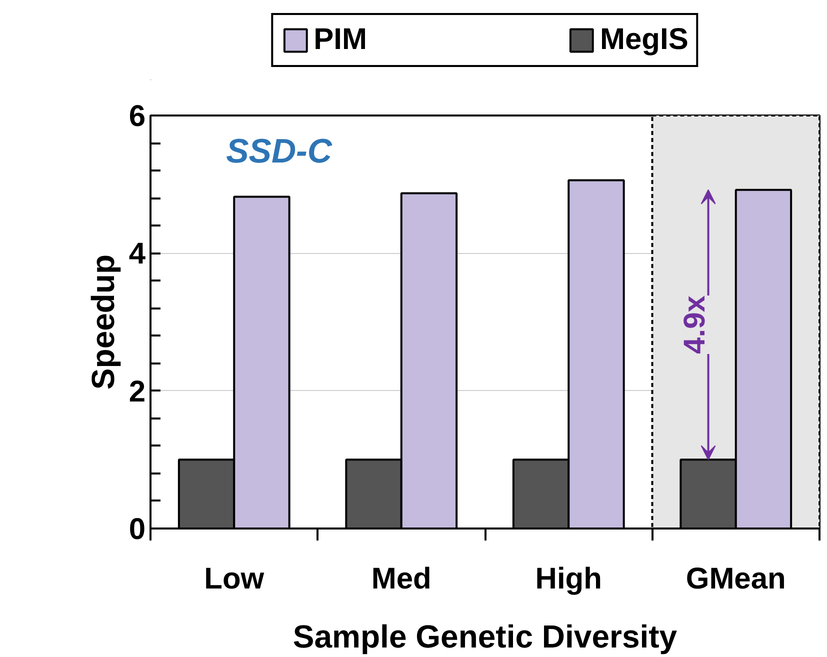 This screenshot has height=657, width=827. I want to click on x-axis-title: Sample Genetic Diversity, so click(485, 636).